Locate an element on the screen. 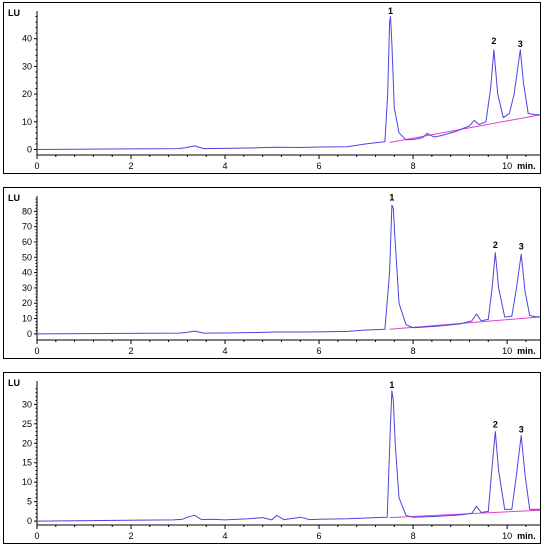 The width and height of the screenshot is (546, 550). y-tick-label: 80 is located at coordinates (27, 211).